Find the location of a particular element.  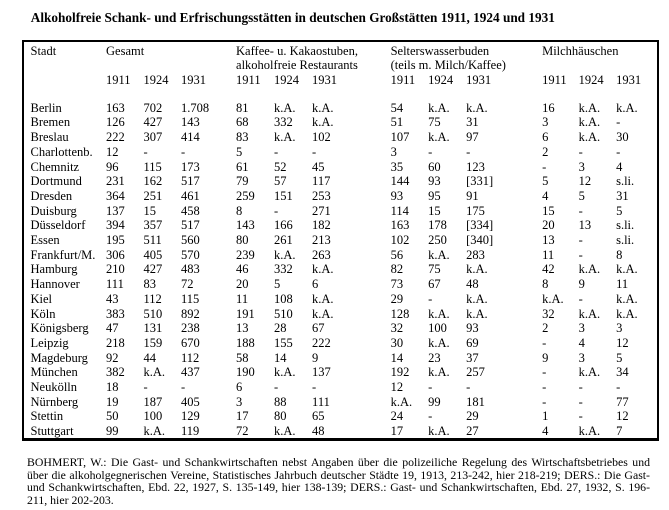

cell-value: 155 is located at coordinates (283, 342).